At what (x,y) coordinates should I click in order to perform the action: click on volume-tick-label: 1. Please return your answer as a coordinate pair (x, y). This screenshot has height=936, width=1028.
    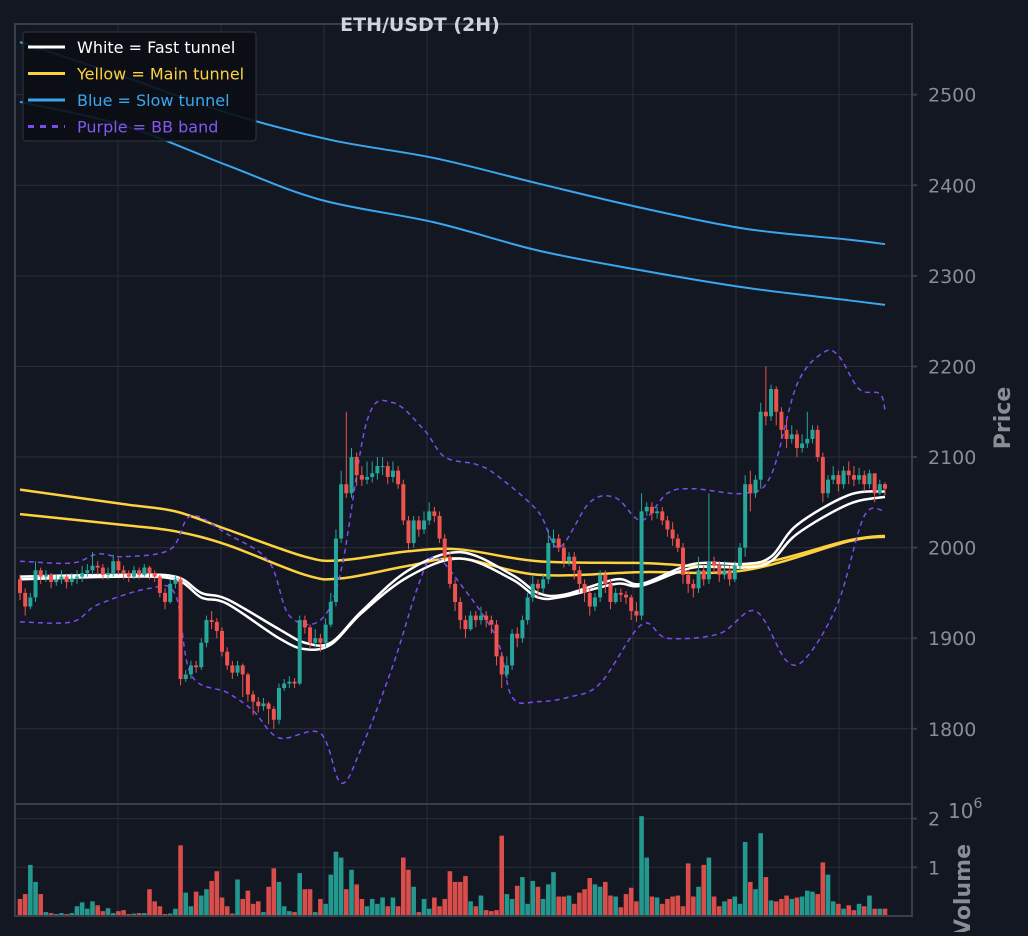
    Looking at the image, I should click on (934, 868).